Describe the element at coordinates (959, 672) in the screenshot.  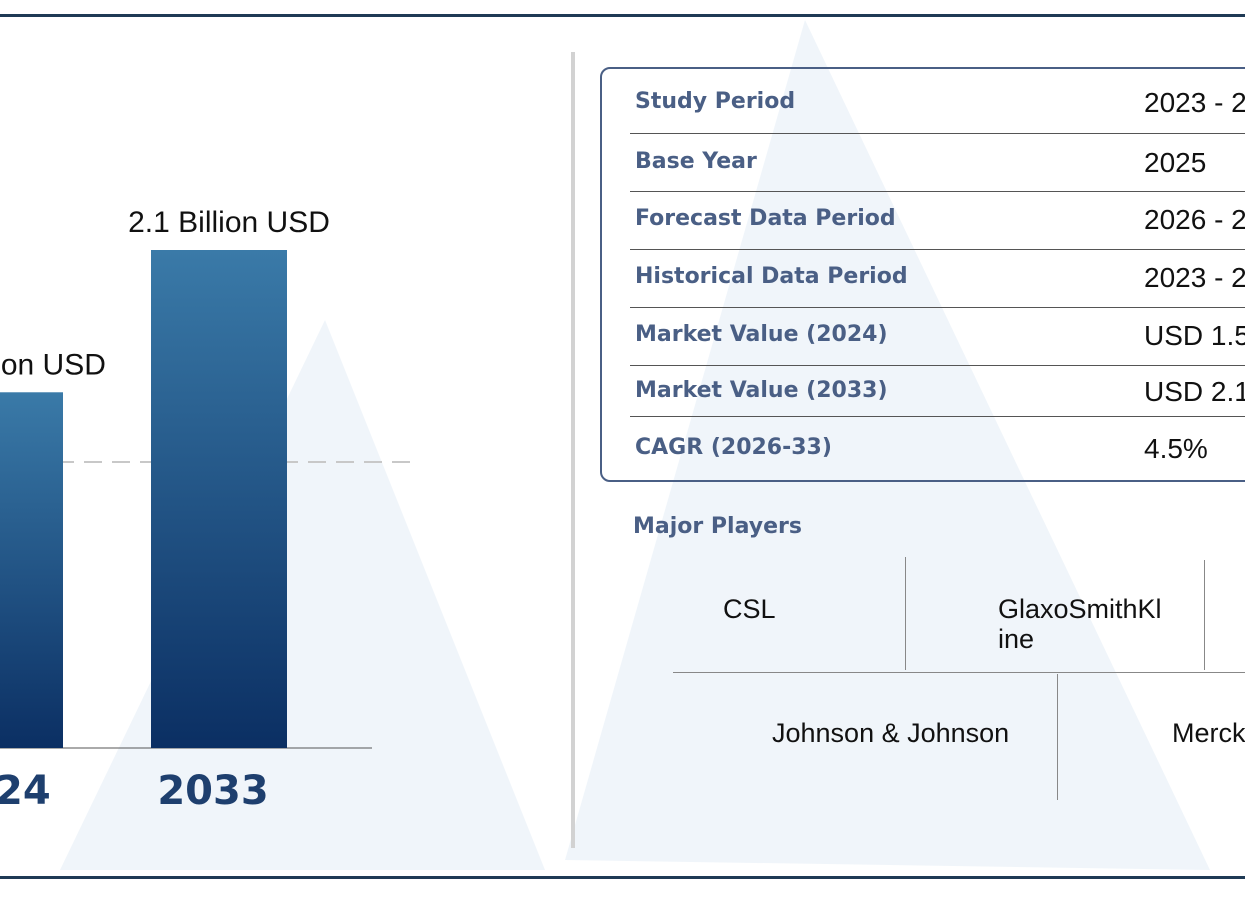
I see `players-row-separator` at that location.